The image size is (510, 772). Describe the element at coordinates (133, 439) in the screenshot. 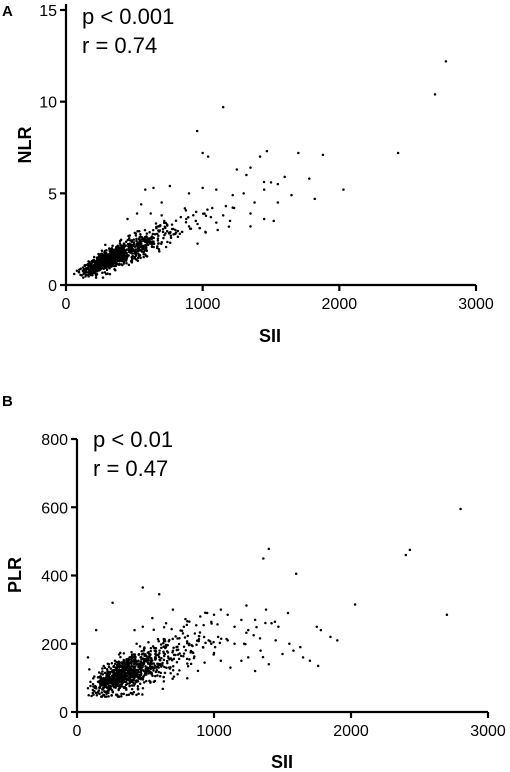

I see `panel-b-p-value: p < 0.01` at that location.